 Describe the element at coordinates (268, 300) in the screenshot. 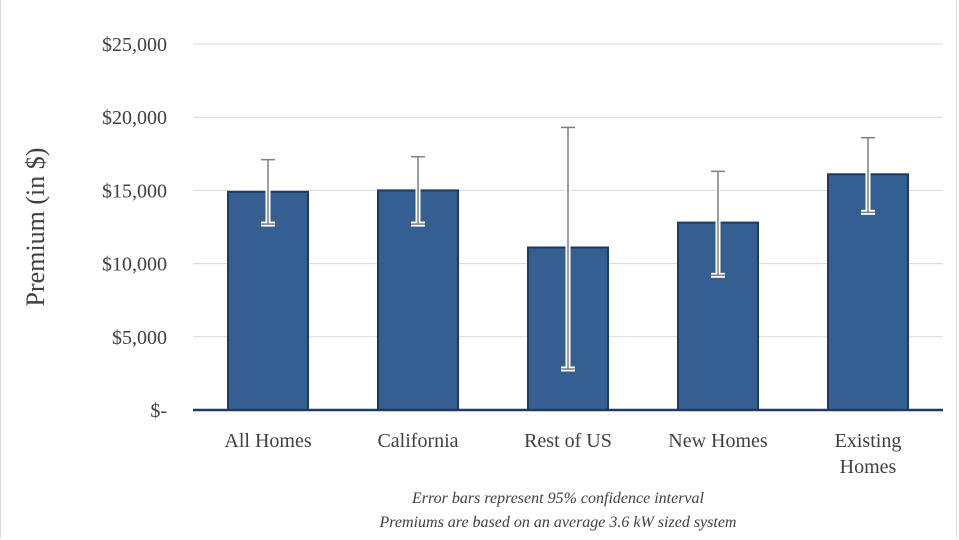

I see `bar` at that location.